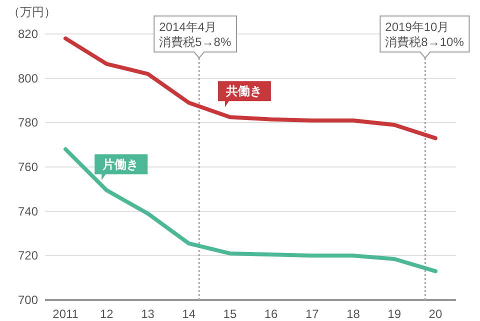 Image resolution: width=480 pixels, height=321 pixels. What do you see at coordinates (28, 78) in the screenshot?
I see `y-tick-label: 800` at bounding box center [28, 78].